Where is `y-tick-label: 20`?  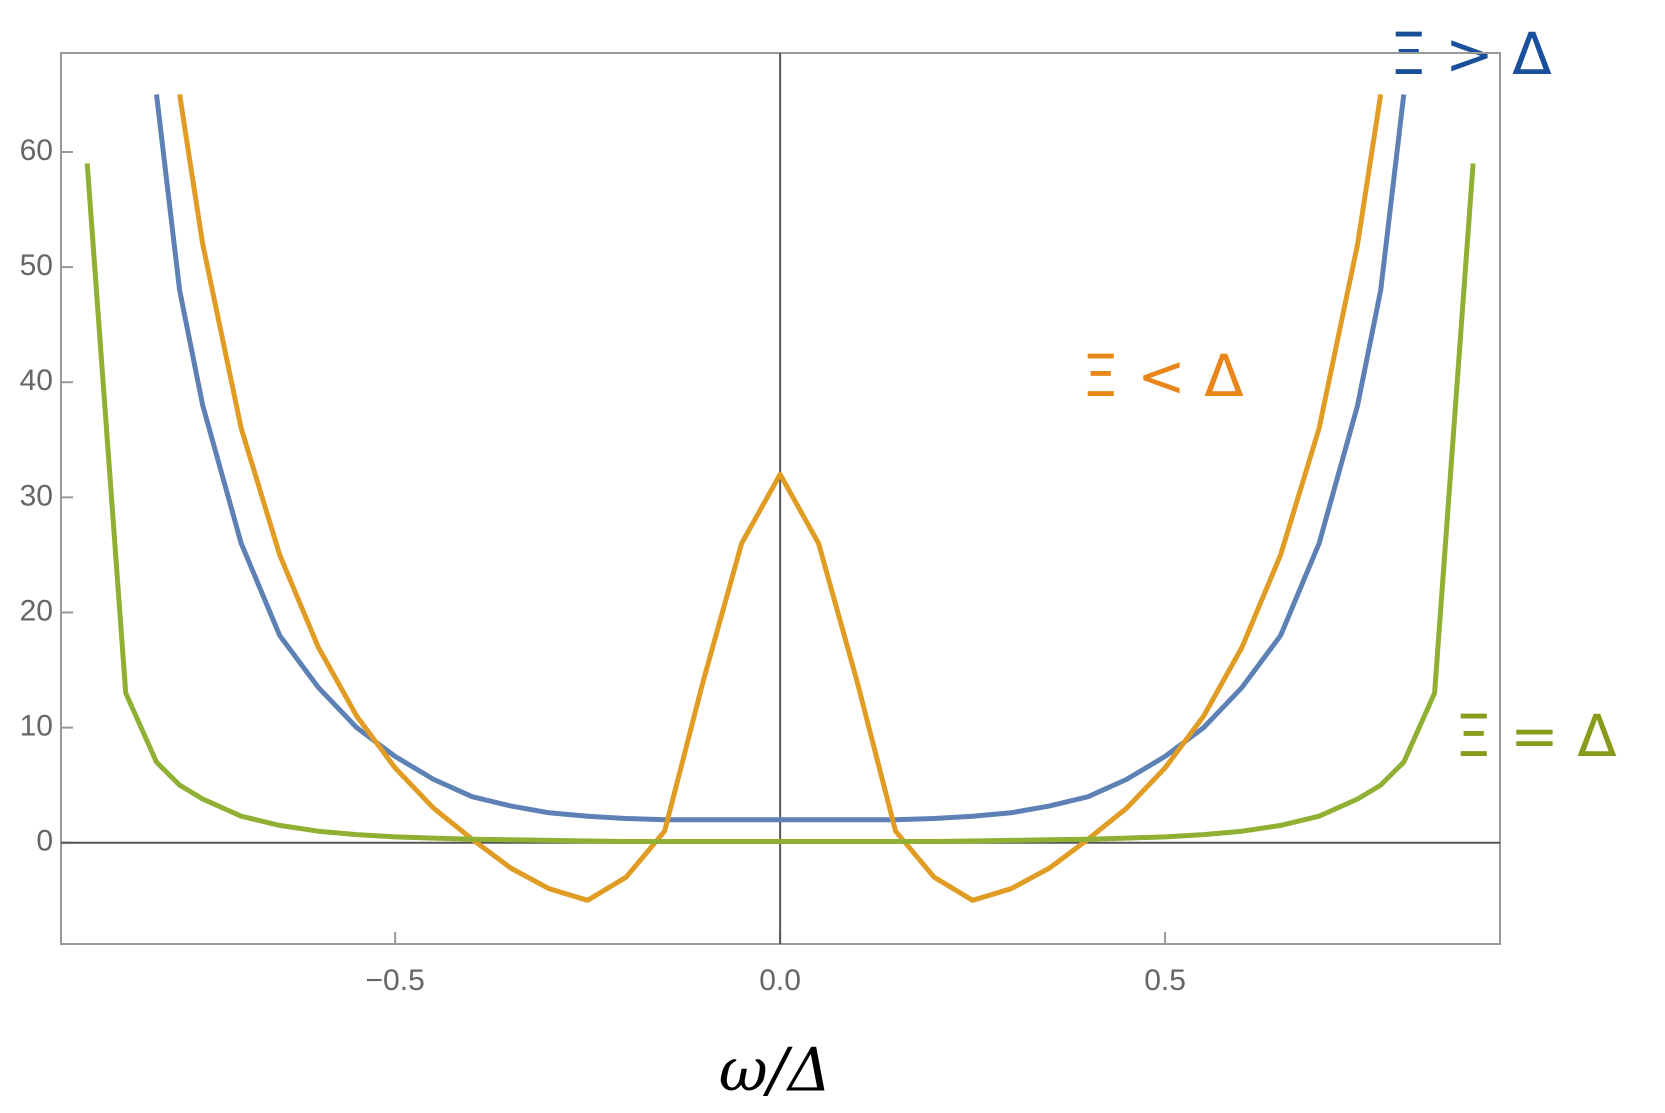
y-tick-label: 20 is located at coordinates (36, 610).